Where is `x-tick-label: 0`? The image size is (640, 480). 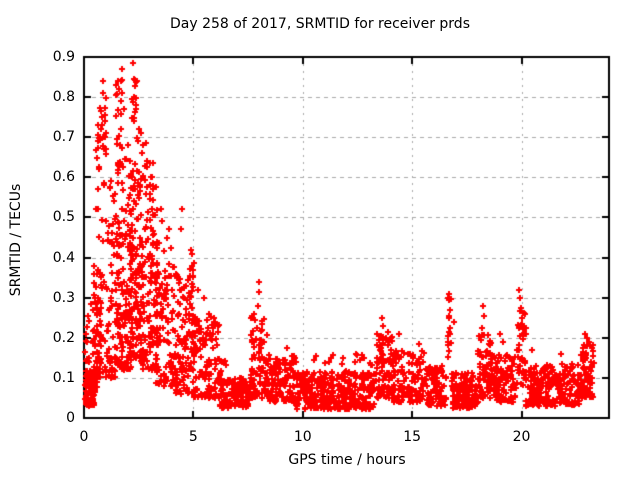 x-tick-label: 0 is located at coordinates (84, 437).